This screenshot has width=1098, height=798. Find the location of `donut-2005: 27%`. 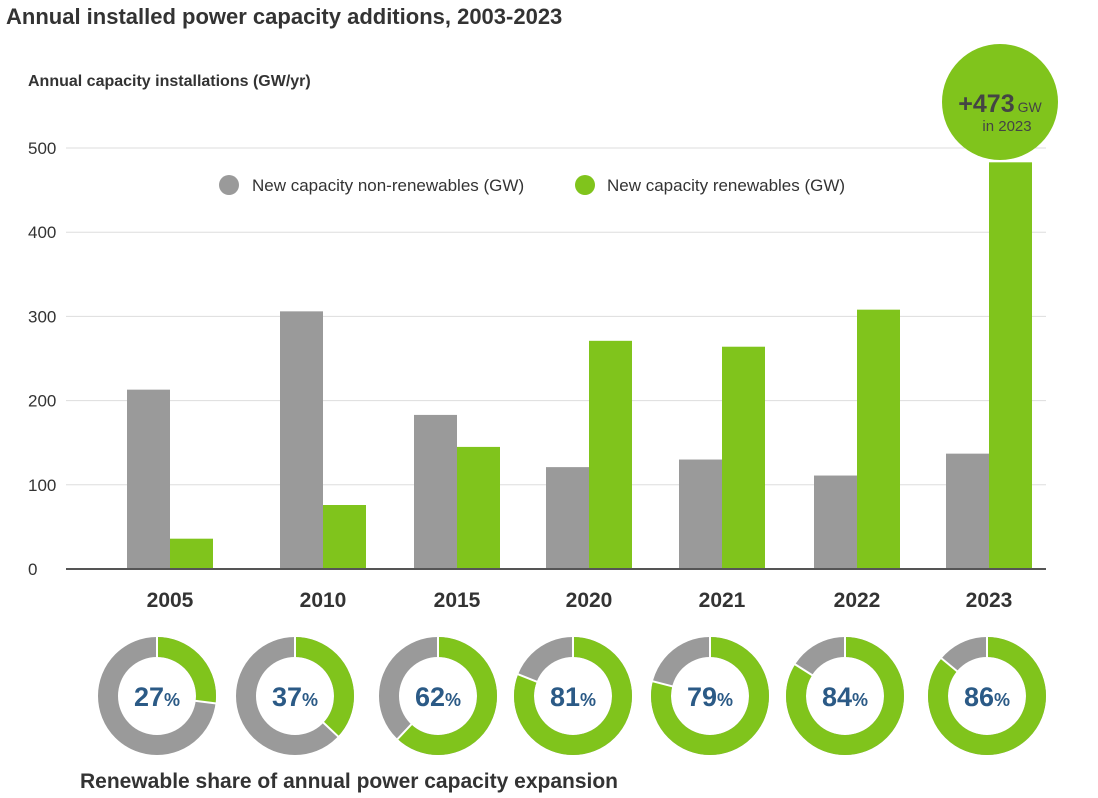

donut-2005: 27% is located at coordinates (157, 695).